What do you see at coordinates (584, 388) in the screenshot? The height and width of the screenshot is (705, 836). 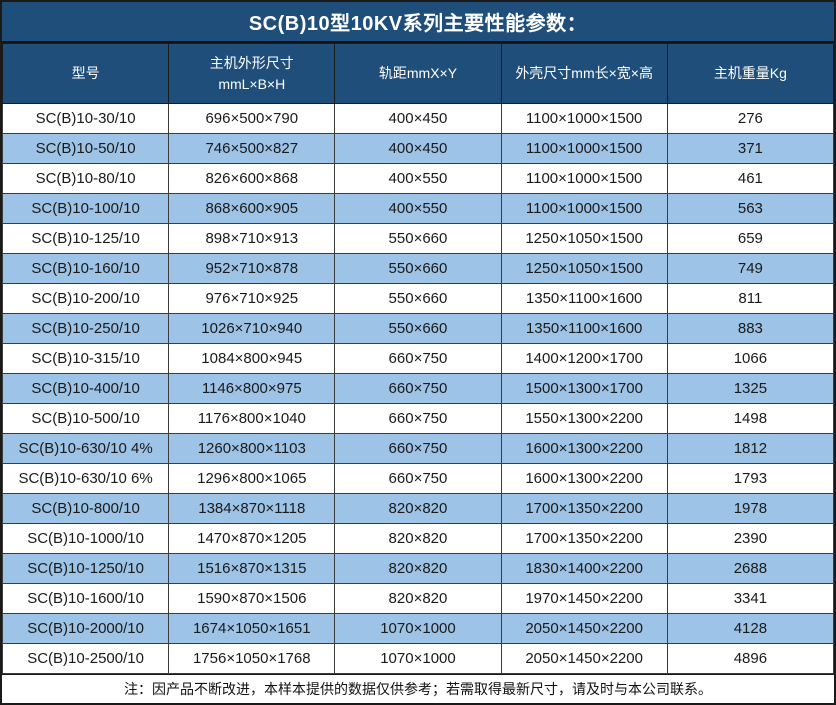 I see `table-cell: 1500×1300×1700` at bounding box center [584, 388].